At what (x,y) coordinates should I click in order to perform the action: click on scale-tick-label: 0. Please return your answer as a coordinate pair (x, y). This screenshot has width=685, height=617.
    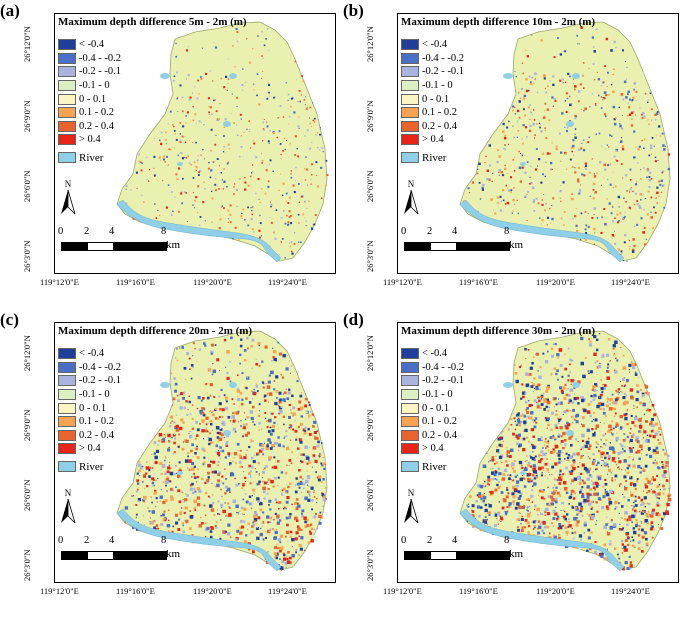
    Looking at the image, I should click on (404, 540).